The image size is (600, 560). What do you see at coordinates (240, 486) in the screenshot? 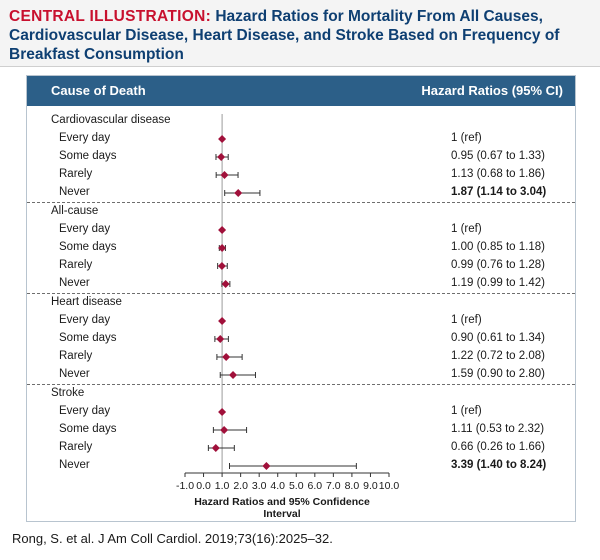
I see `x-tick-label: 2.0` at bounding box center [240, 486].